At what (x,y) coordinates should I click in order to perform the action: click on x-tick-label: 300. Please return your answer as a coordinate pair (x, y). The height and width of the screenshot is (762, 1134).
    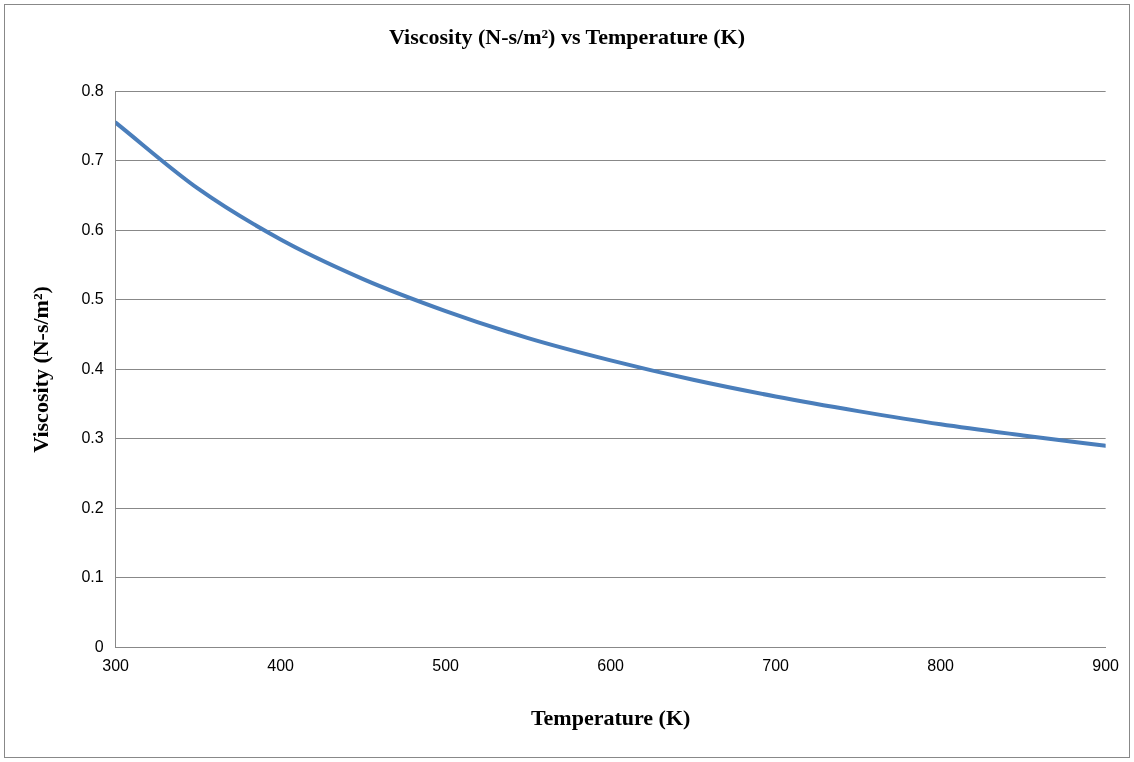
    Looking at the image, I should click on (116, 666).